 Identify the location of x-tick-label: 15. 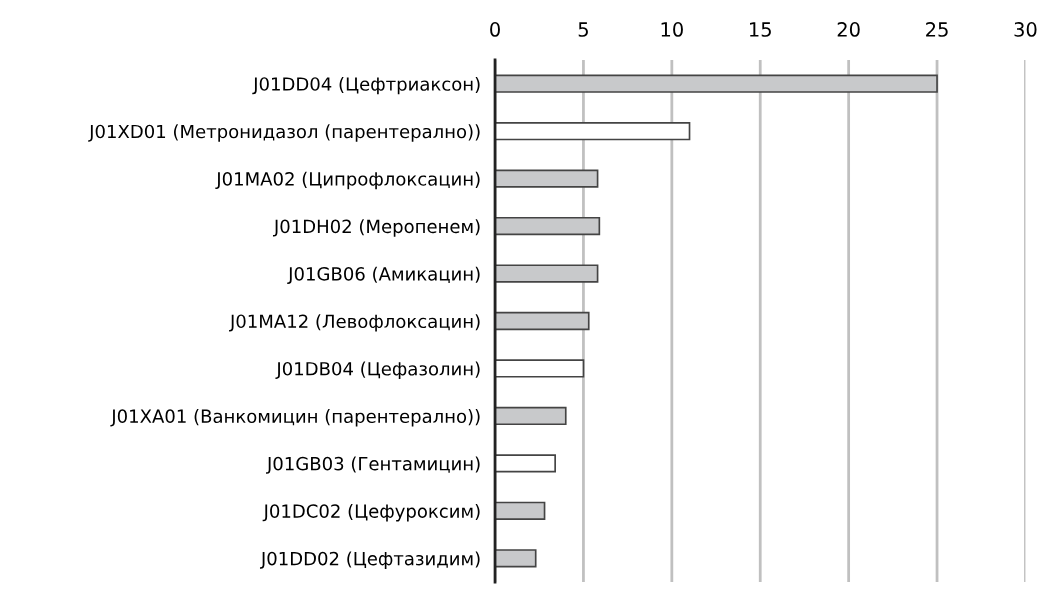
(760, 29).